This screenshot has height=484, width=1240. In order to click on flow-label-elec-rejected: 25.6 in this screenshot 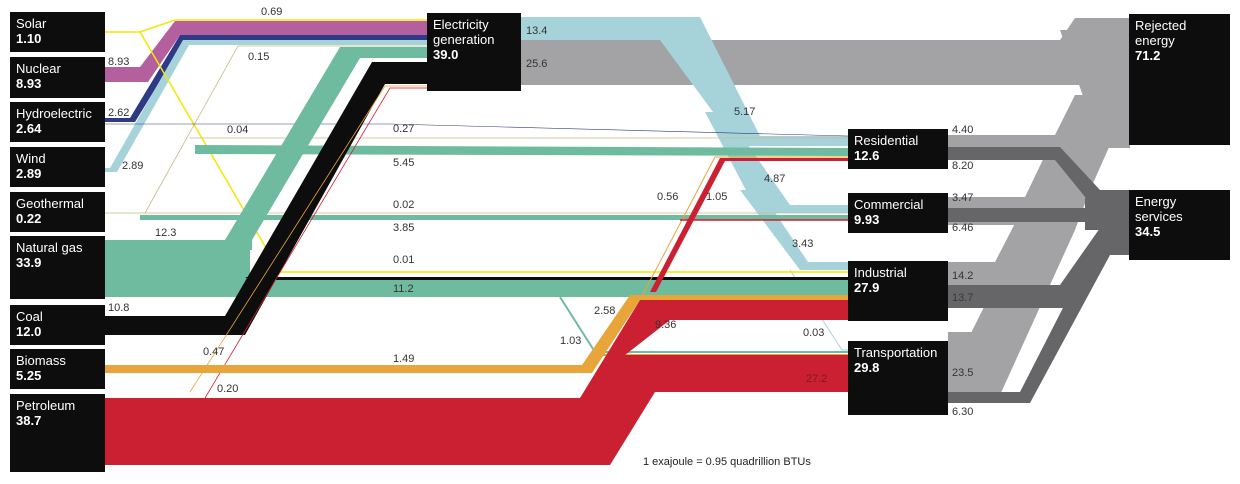, I will do `click(537, 64)`.